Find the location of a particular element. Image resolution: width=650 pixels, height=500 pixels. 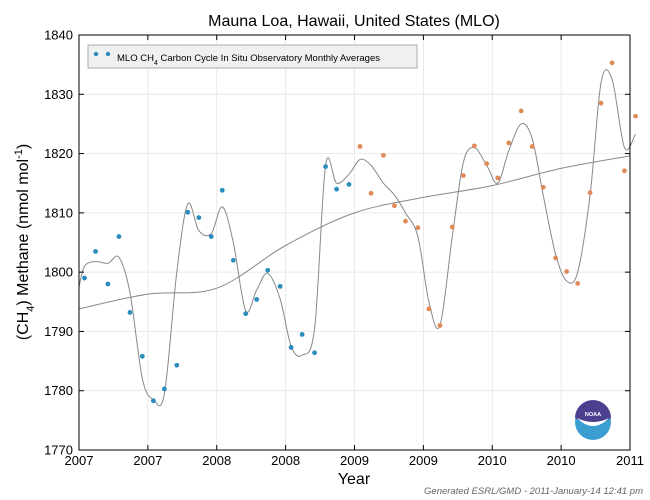

noaa-logo-bird is located at coordinates (593, 422).